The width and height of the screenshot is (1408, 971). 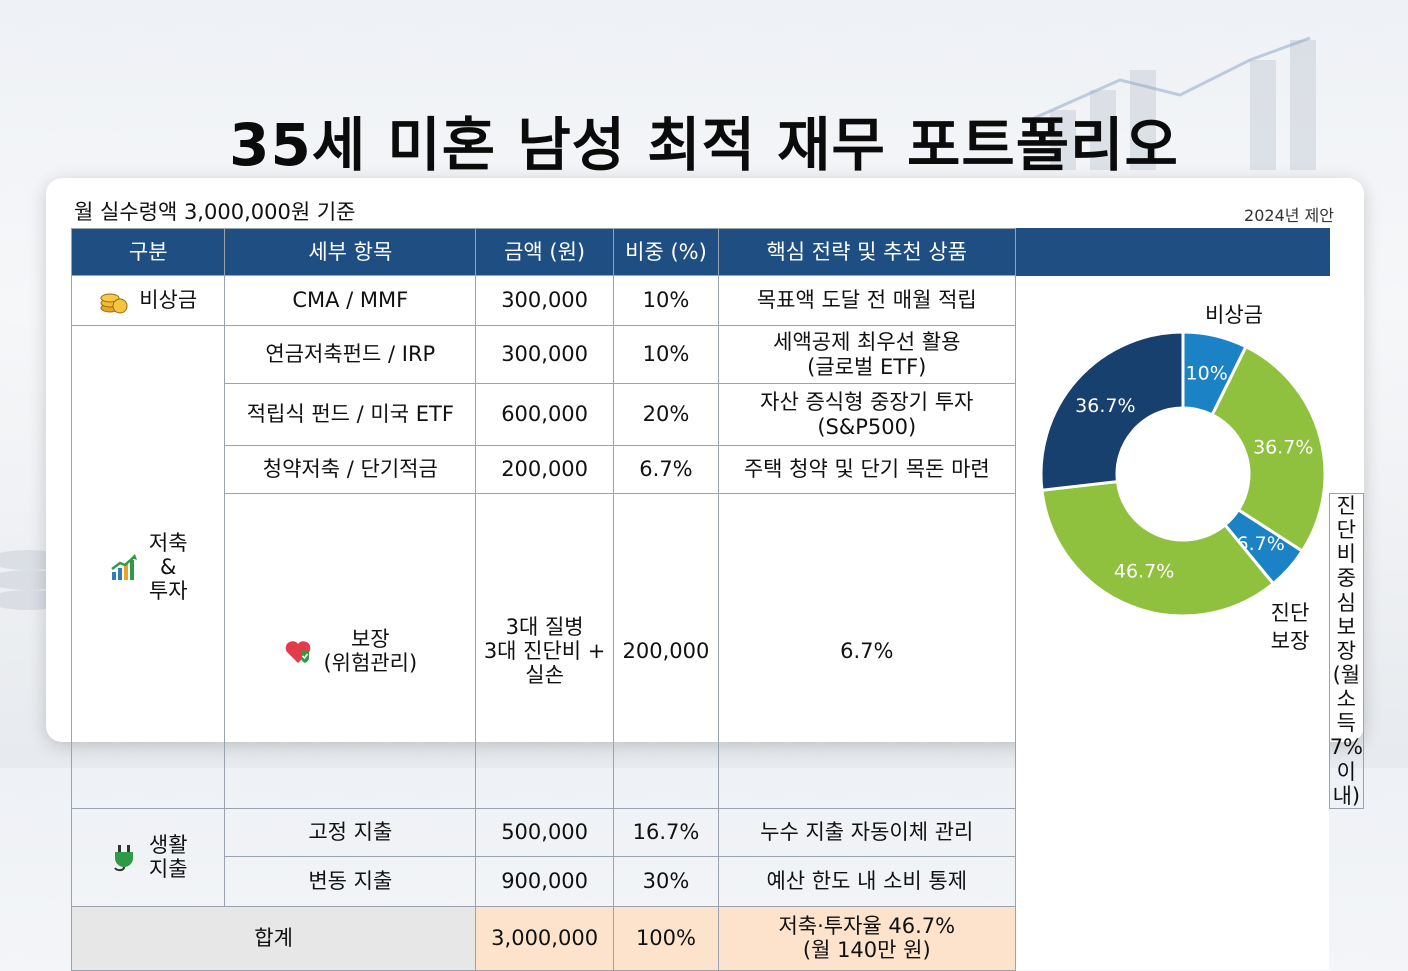 What do you see at coordinates (350, 469) in the screenshot?
I see `cell-item: 청약저축 / 단기적금` at bounding box center [350, 469].